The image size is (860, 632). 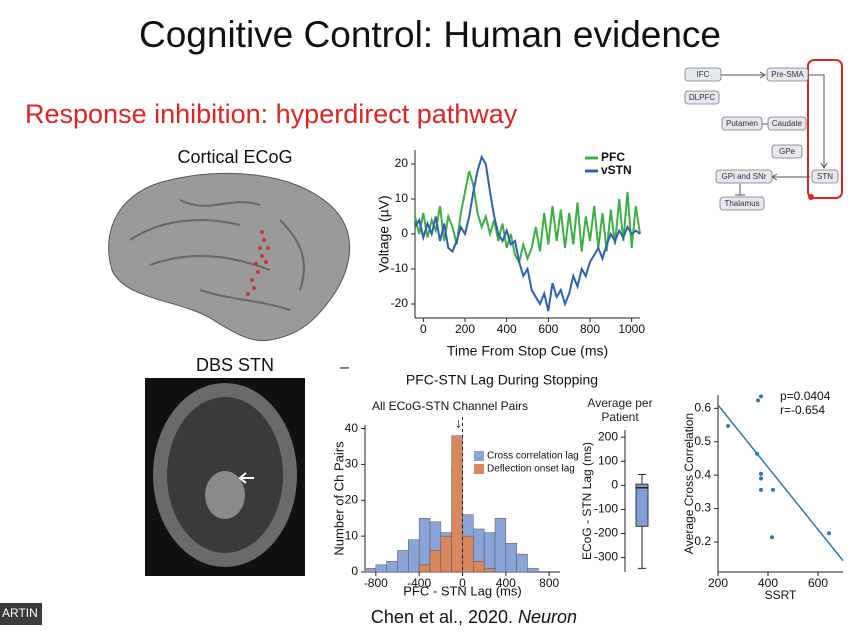 I want to click on annotation: ↓, so click(x=458, y=423).